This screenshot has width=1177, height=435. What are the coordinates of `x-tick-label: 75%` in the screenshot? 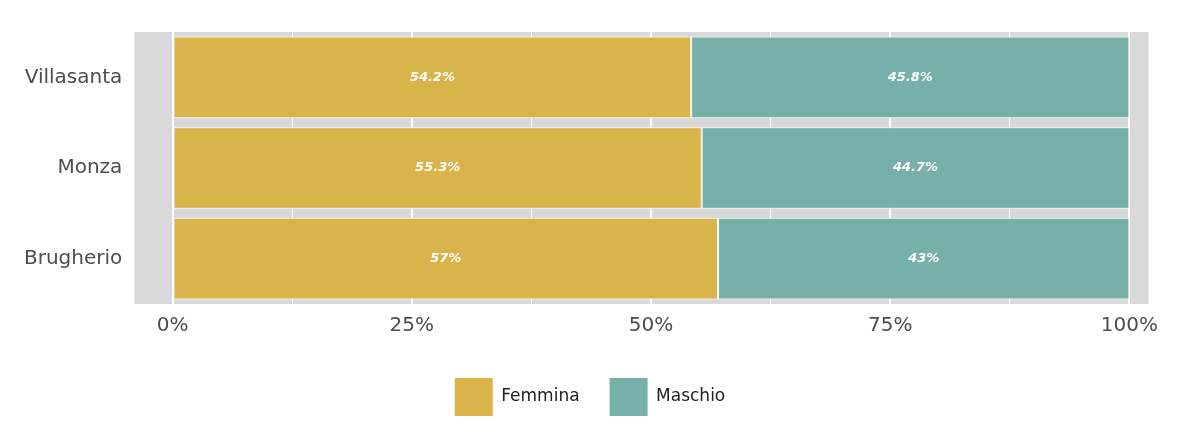 It's located at (890, 324).